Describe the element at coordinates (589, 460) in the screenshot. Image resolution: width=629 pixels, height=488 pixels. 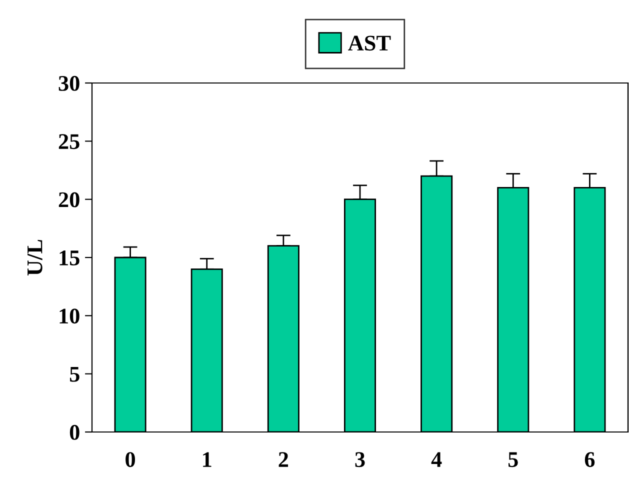
I see `x-tick-label: 6` at that location.